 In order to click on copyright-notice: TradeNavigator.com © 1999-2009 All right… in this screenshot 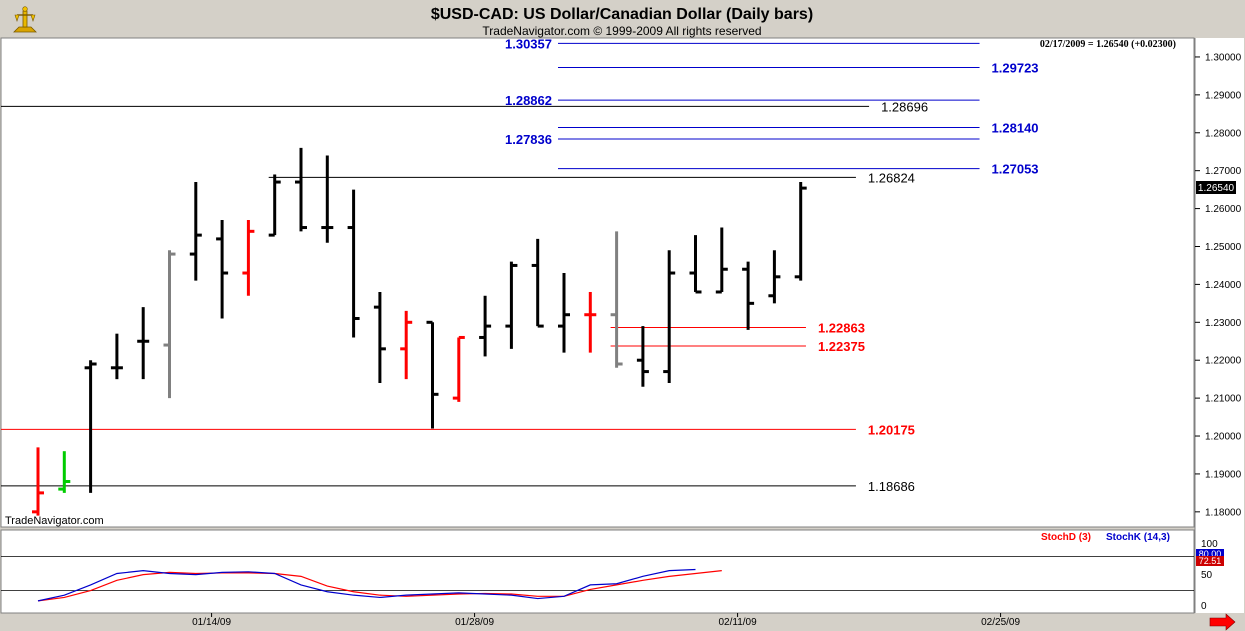, I will do `click(621, 31)`.